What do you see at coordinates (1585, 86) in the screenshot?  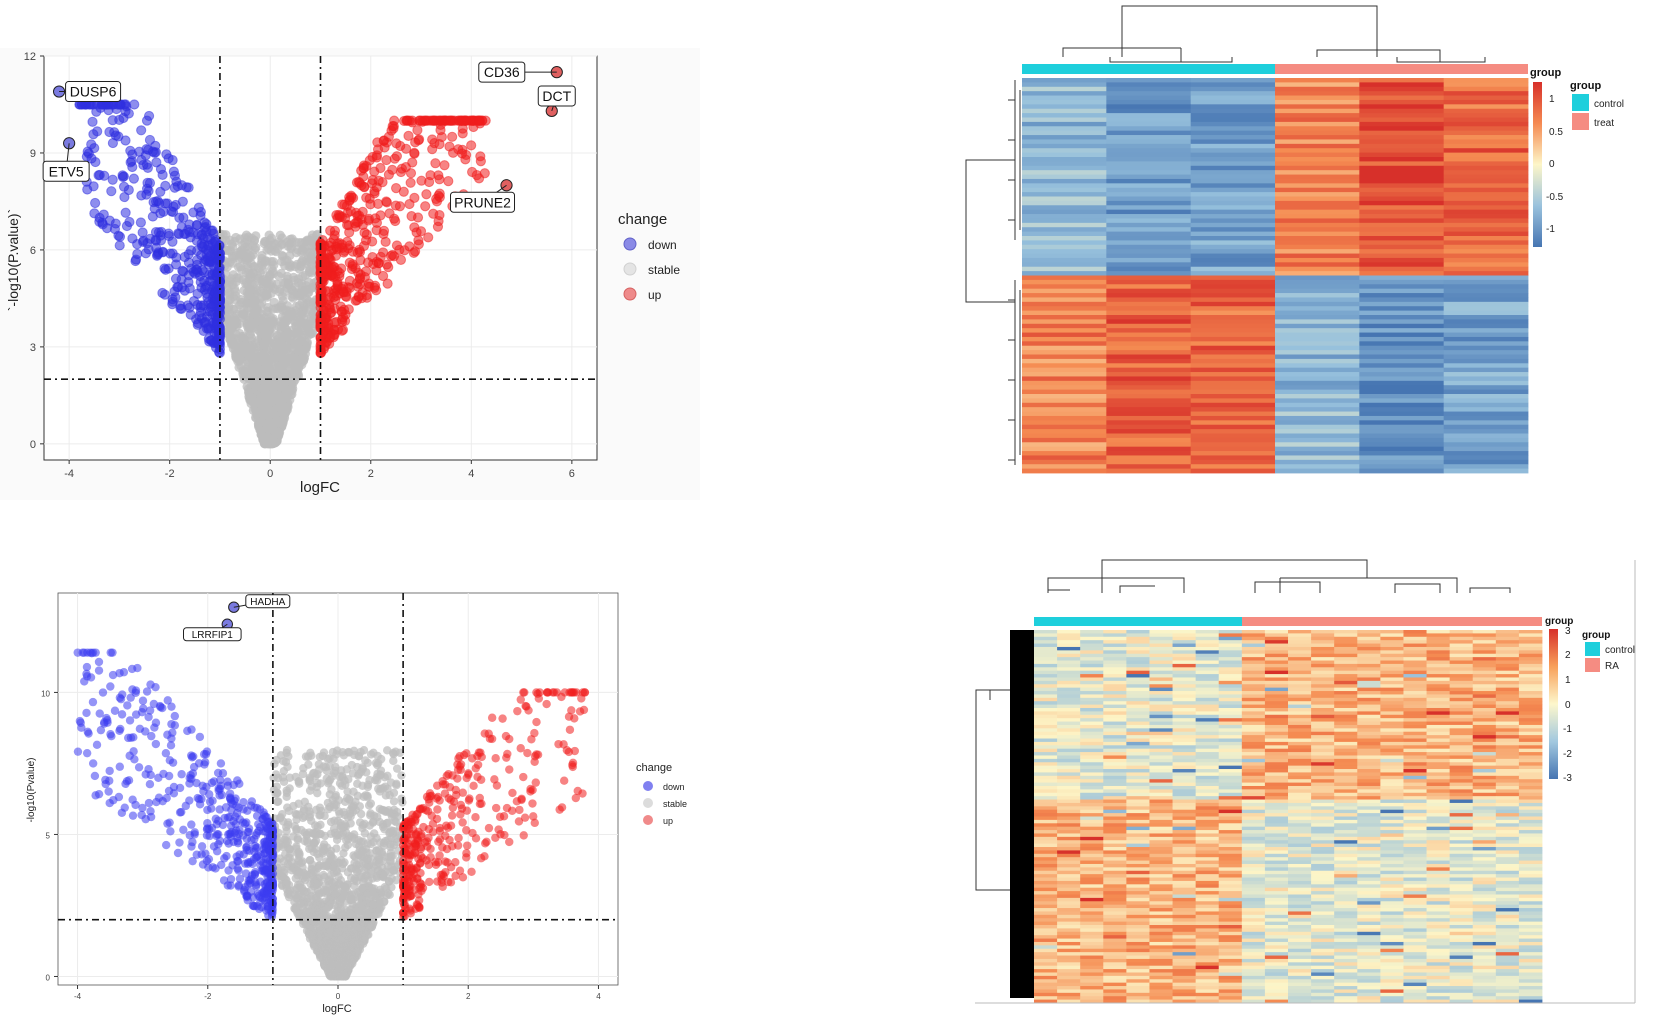 I see `group-legend-title: group` at bounding box center [1585, 86].